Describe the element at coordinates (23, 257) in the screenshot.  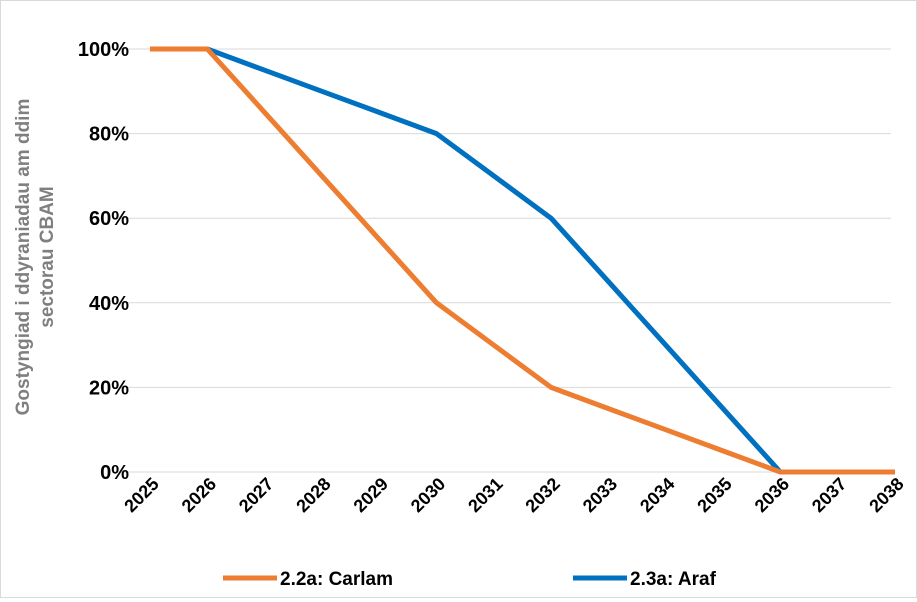
I see `y-axis-label-line-1: Gostyngiad i ddyraniadau am ddim` at that location.